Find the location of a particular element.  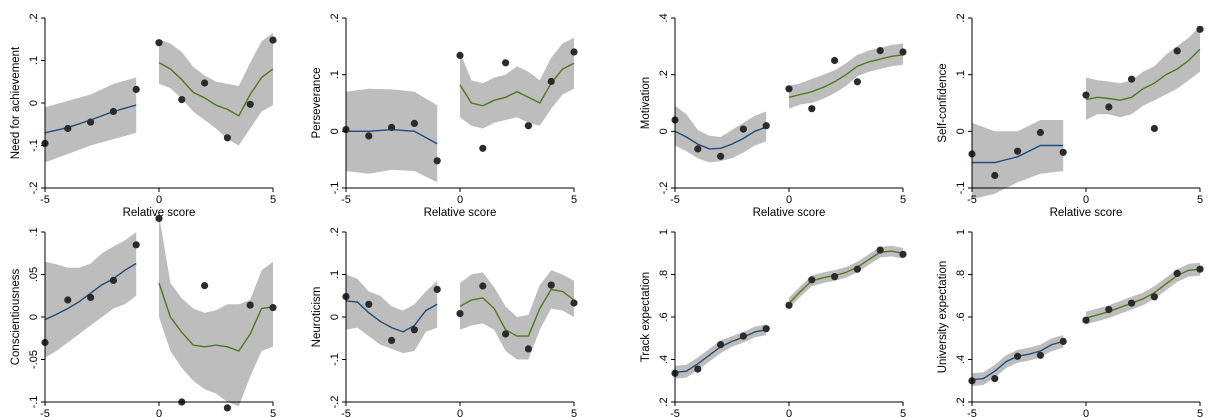

y-axis-label: Conscientiousness is located at coordinates (16, 316).